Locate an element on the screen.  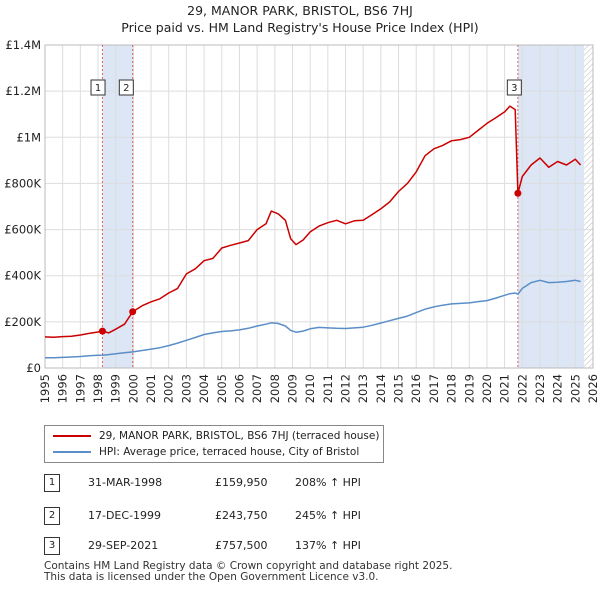
x-tick-label: 2021 is located at coordinates (505, 388).